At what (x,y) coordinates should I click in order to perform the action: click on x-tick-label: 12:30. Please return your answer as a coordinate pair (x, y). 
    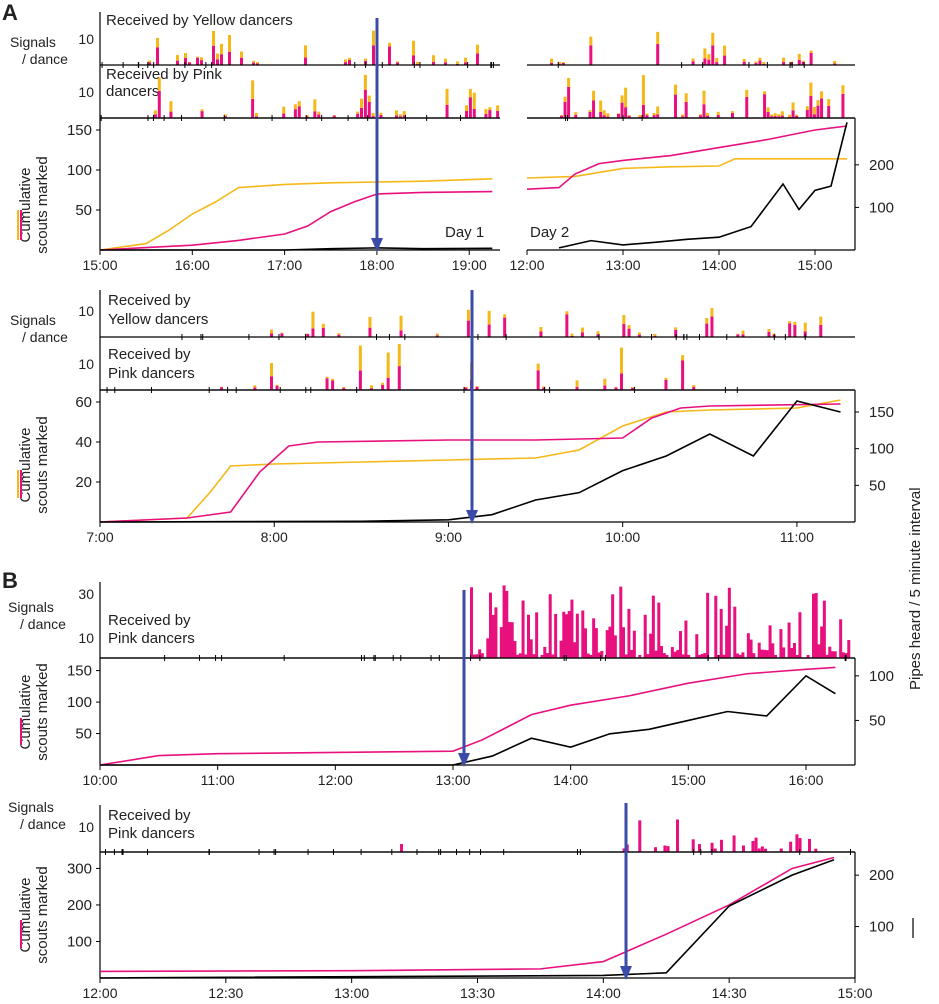
    Looking at the image, I should click on (225, 993).